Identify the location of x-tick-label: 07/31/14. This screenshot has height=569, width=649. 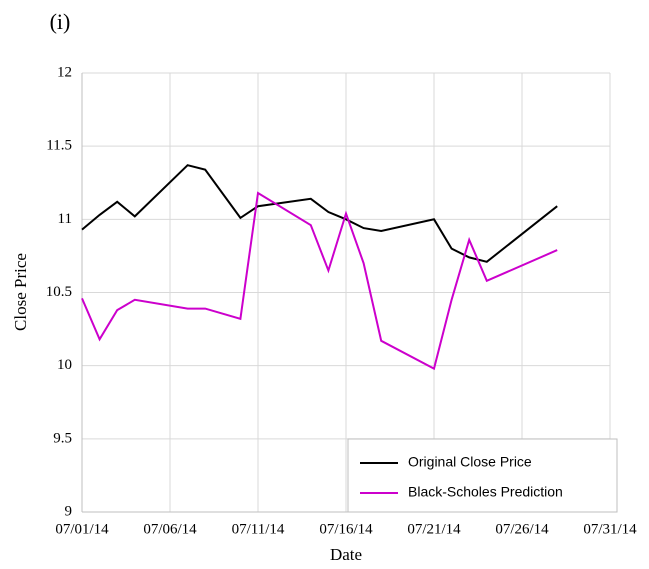
(610, 529).